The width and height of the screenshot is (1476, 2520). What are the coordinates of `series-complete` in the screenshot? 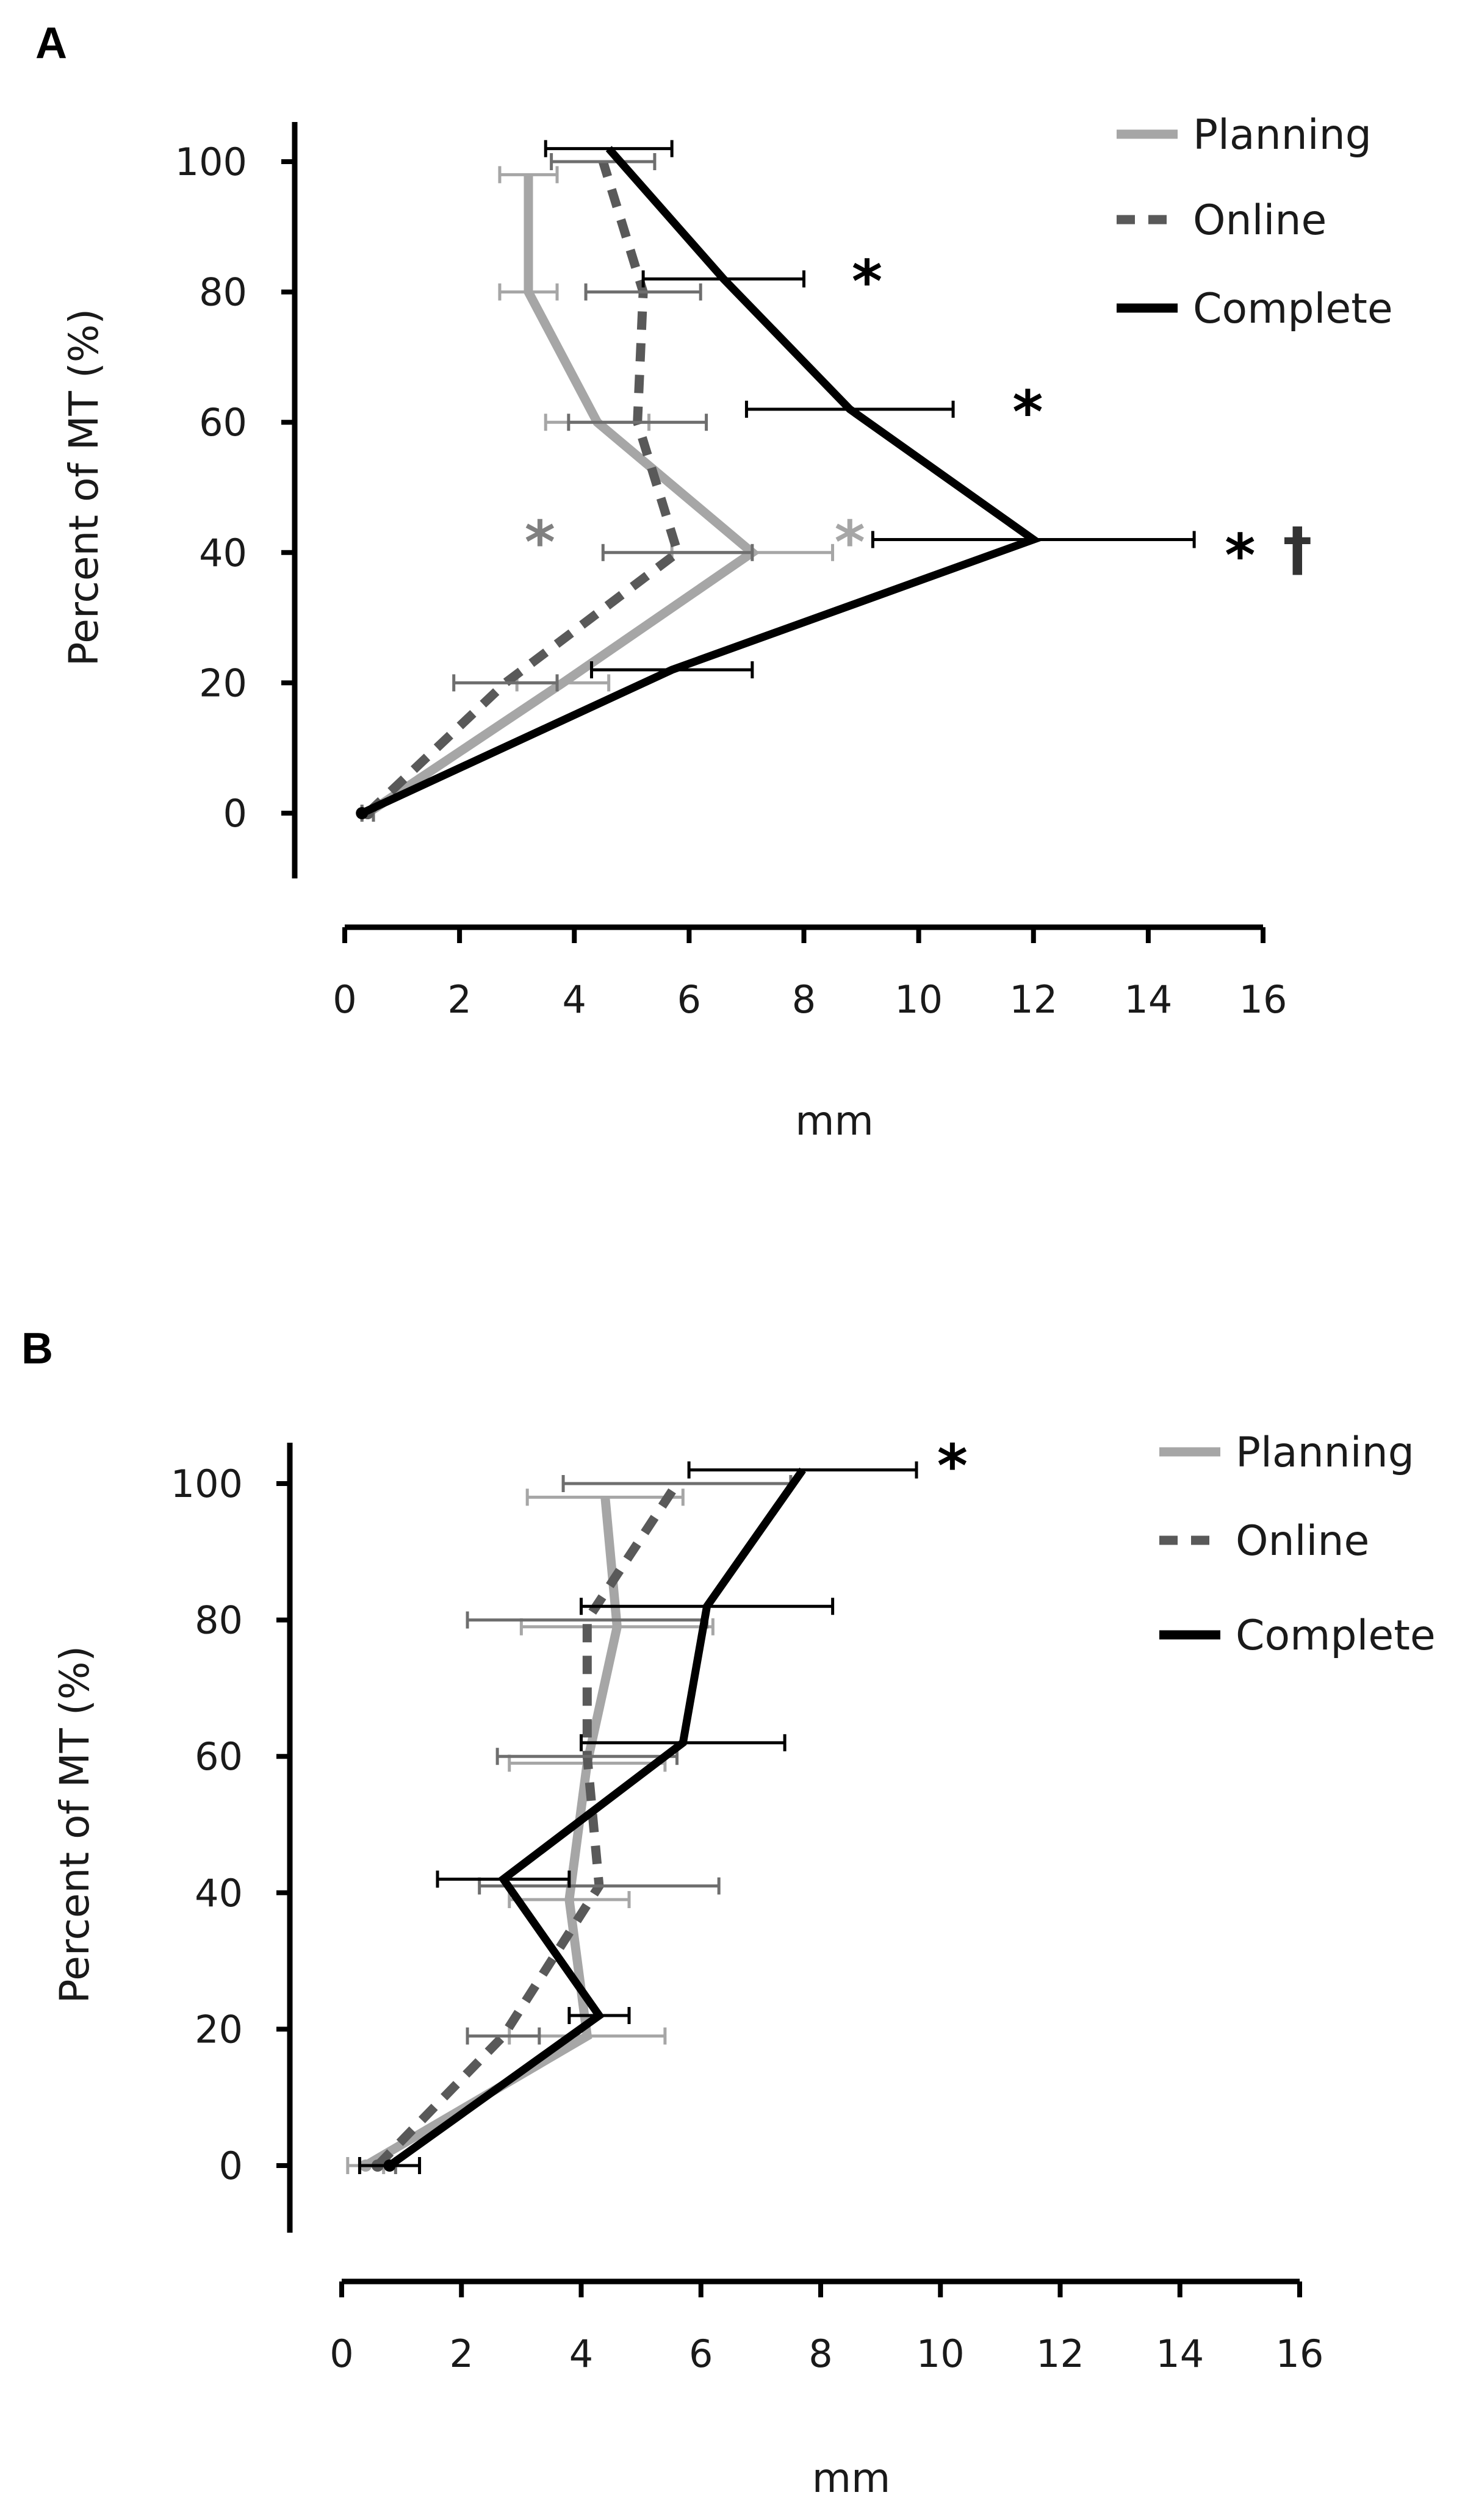 It's located at (638, 1817).